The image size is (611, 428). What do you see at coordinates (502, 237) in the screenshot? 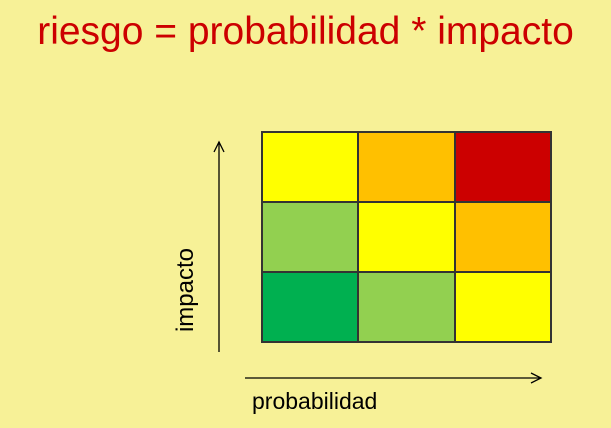
I see `risk-cell-r2-c3` at bounding box center [502, 237].